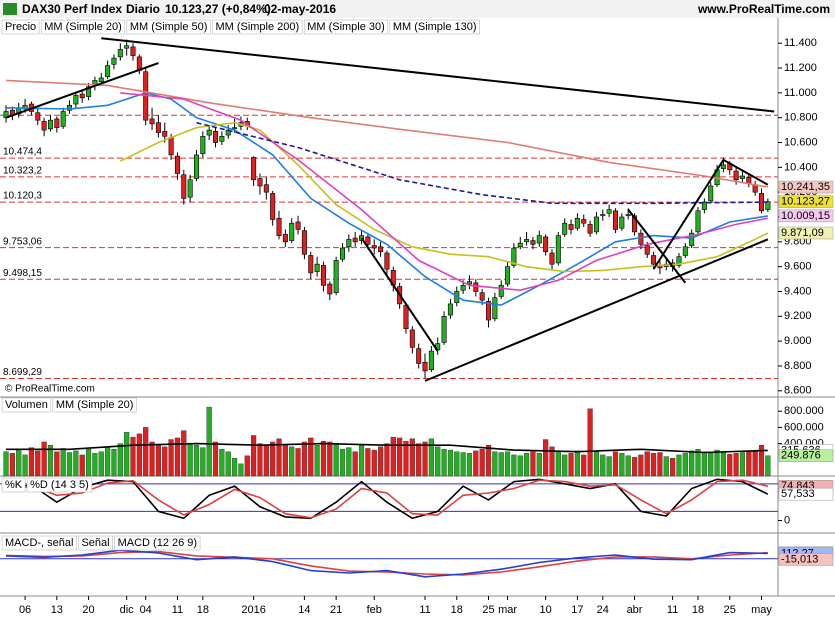  Describe the element at coordinates (798, 494) in the screenshot. I see `last-value-label: 57,533` at that location.